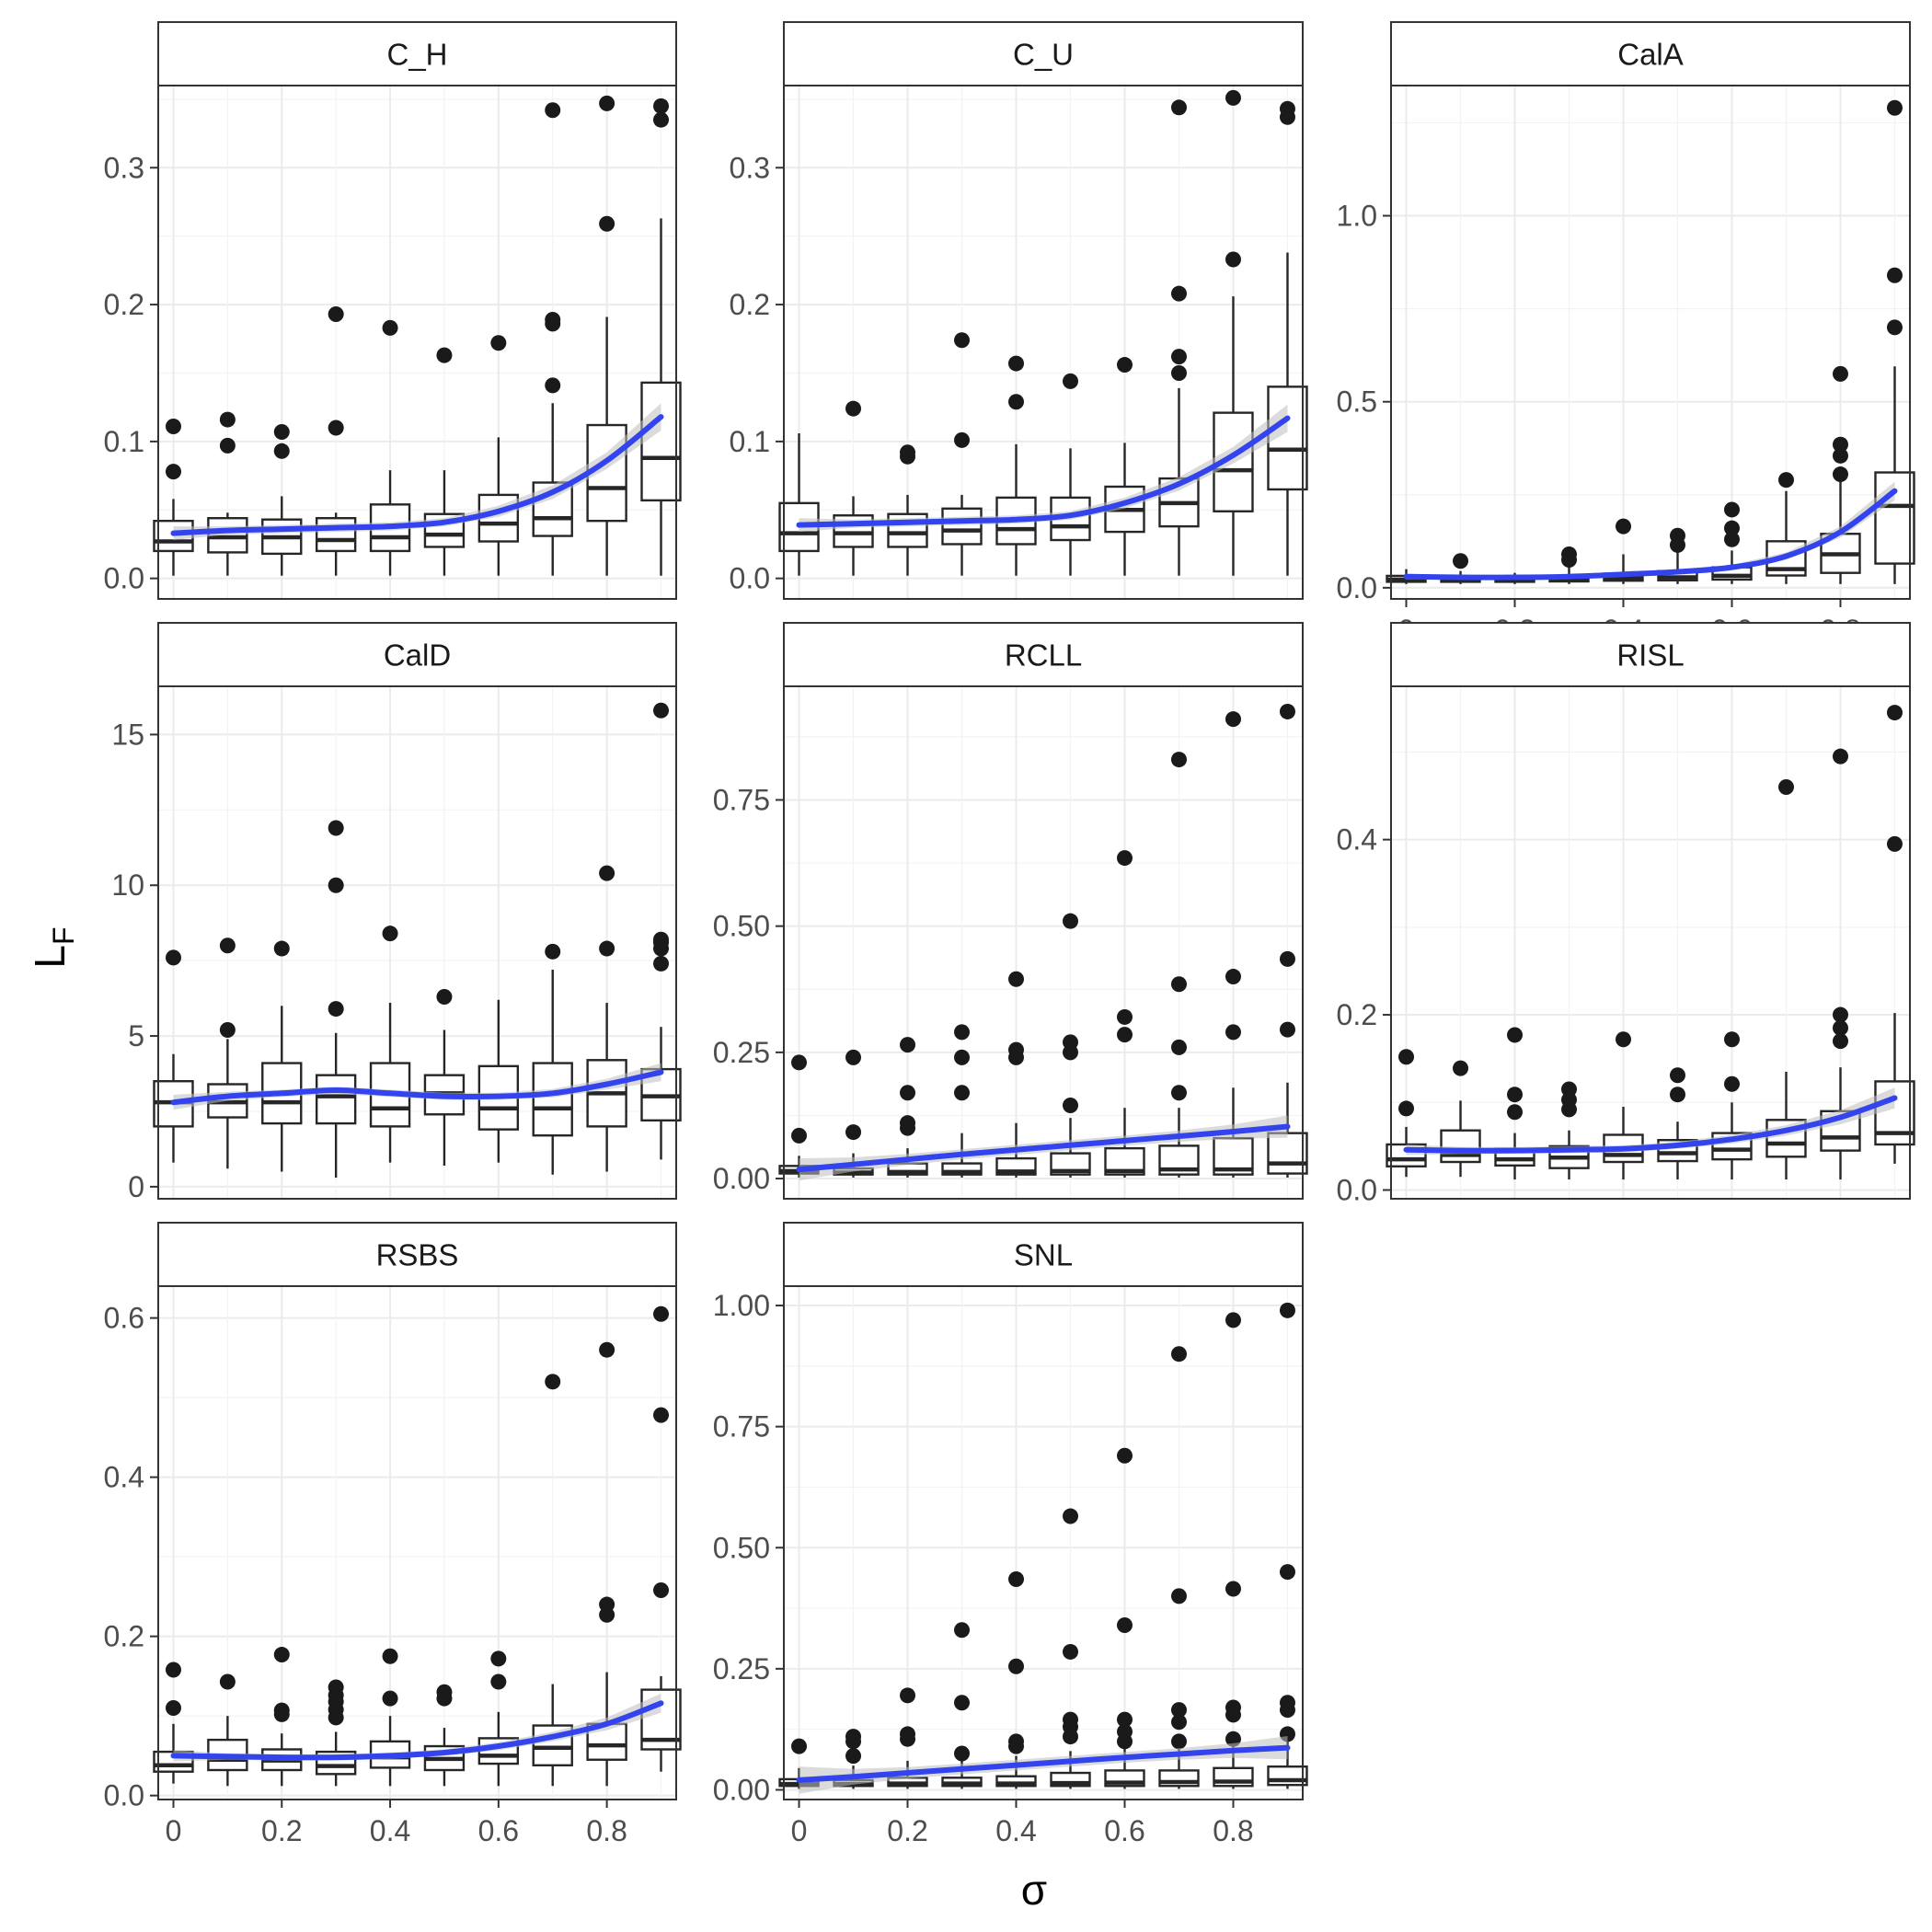 The width and height of the screenshot is (1932, 1932). What do you see at coordinates (606, 1830) in the screenshot?
I see `x-tick-label: 0.8` at bounding box center [606, 1830].